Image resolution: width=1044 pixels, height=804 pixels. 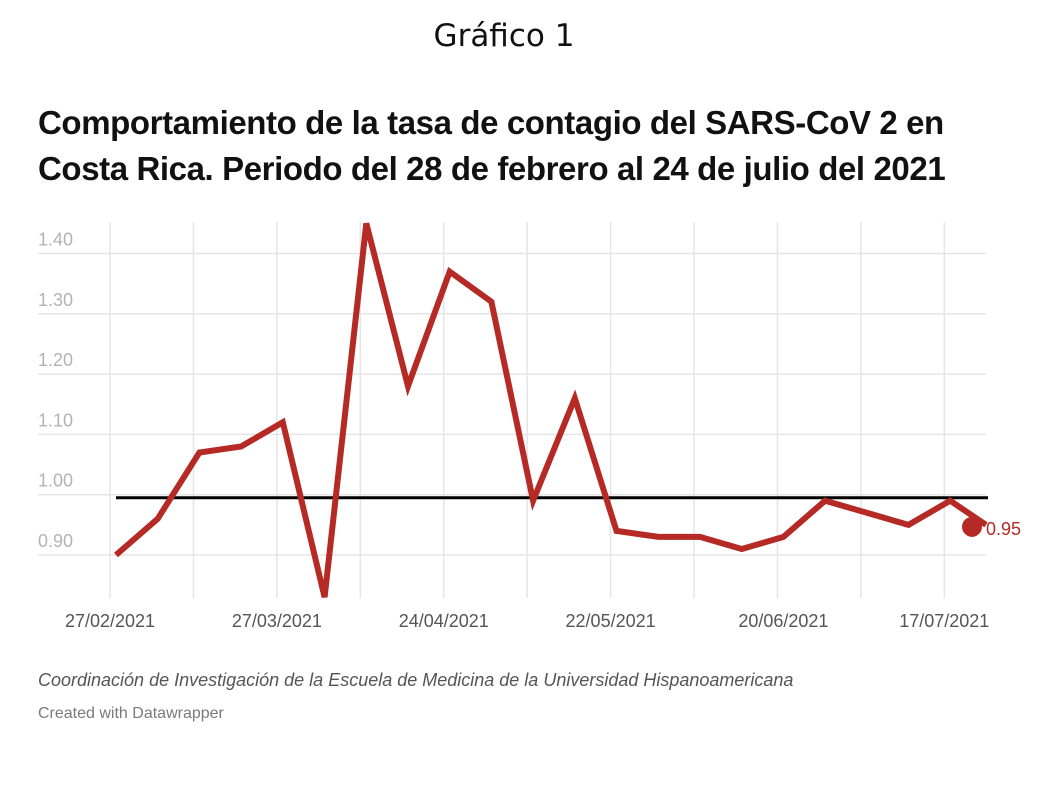 I want to click on end-value-label: 0.95, so click(x=1003, y=529).